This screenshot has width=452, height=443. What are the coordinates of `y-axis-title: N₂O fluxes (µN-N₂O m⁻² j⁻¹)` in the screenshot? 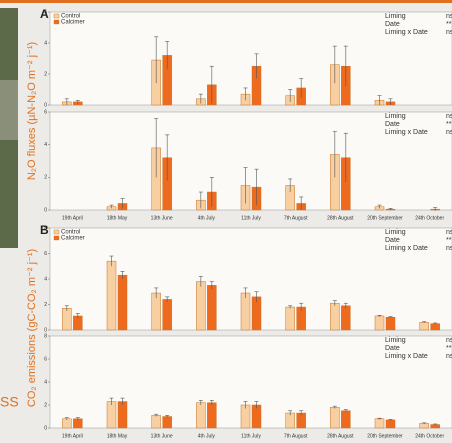 It's located at (32, 111).